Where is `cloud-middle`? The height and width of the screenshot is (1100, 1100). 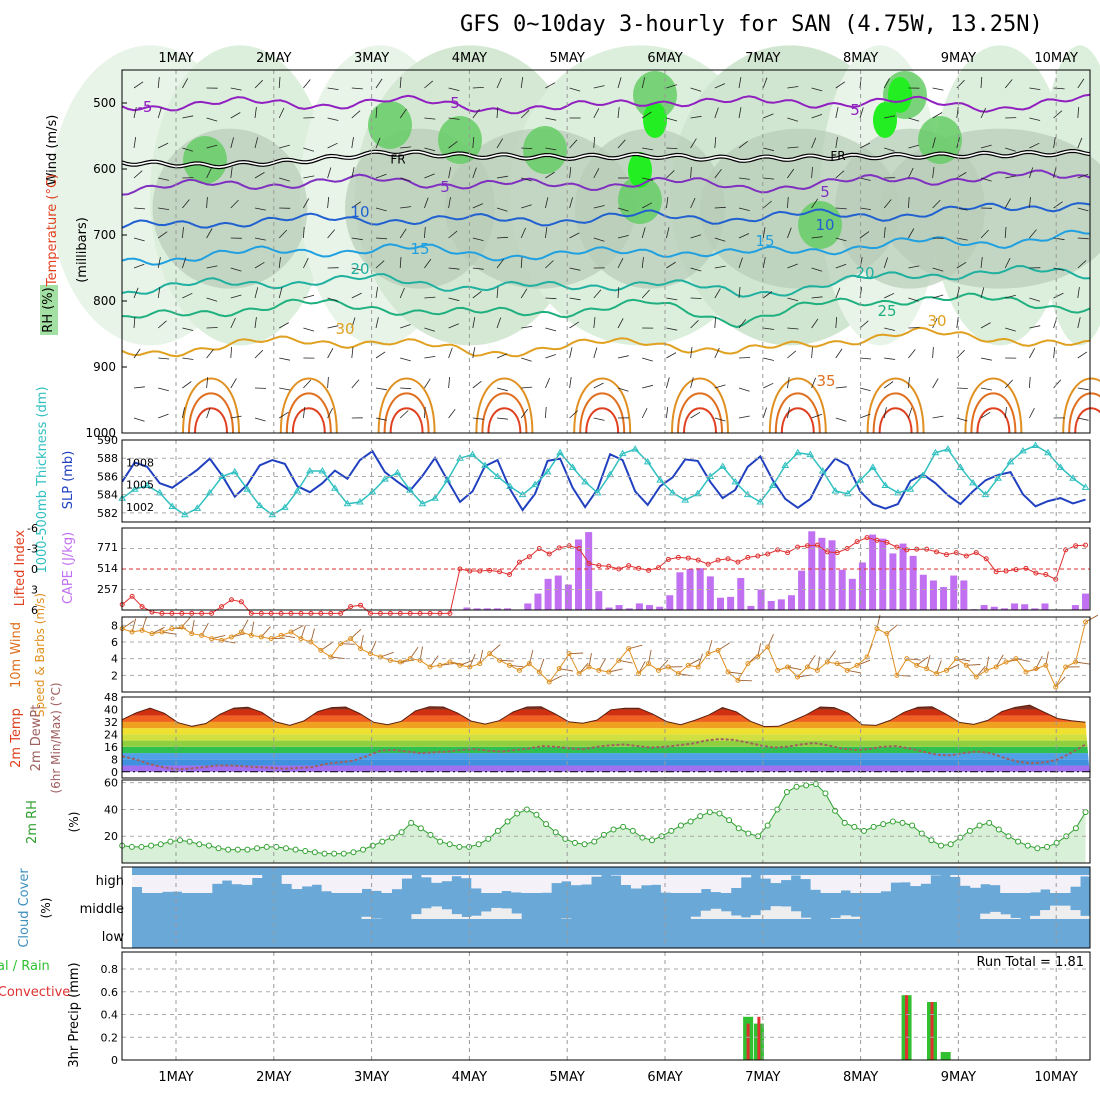
cloud-middle is located at coordinates (466, 917).